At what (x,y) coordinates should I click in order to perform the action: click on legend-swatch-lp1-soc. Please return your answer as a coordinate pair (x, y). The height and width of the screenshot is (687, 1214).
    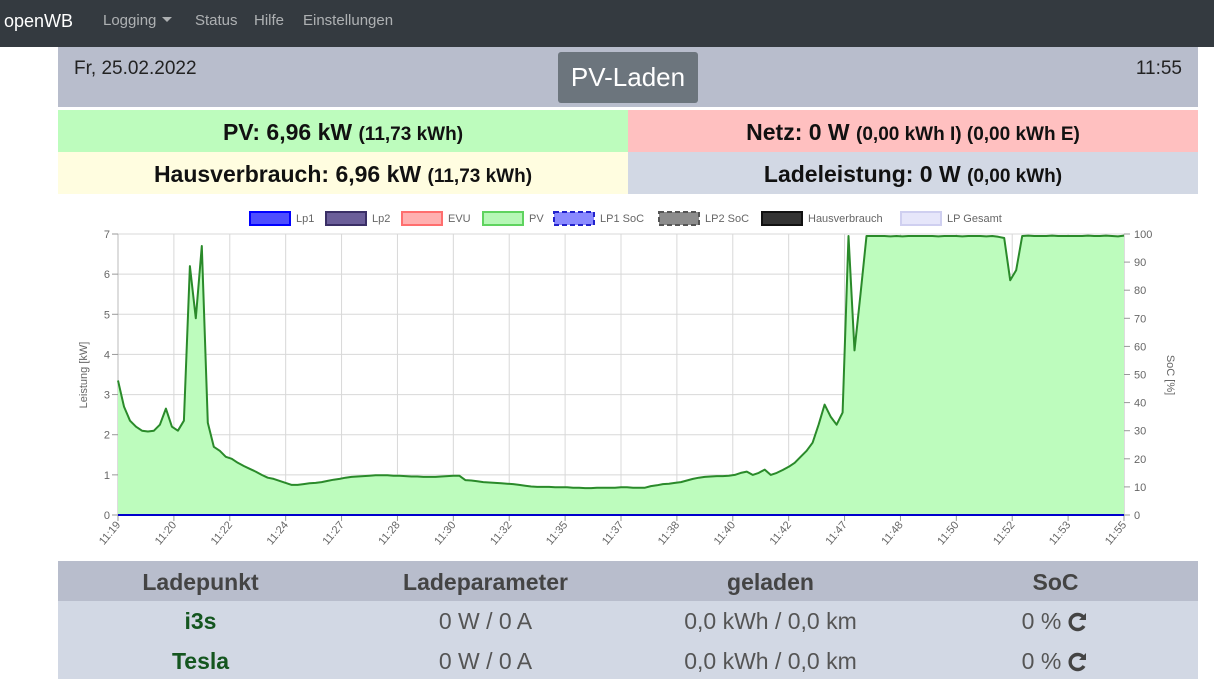
    Looking at the image, I should click on (574, 218).